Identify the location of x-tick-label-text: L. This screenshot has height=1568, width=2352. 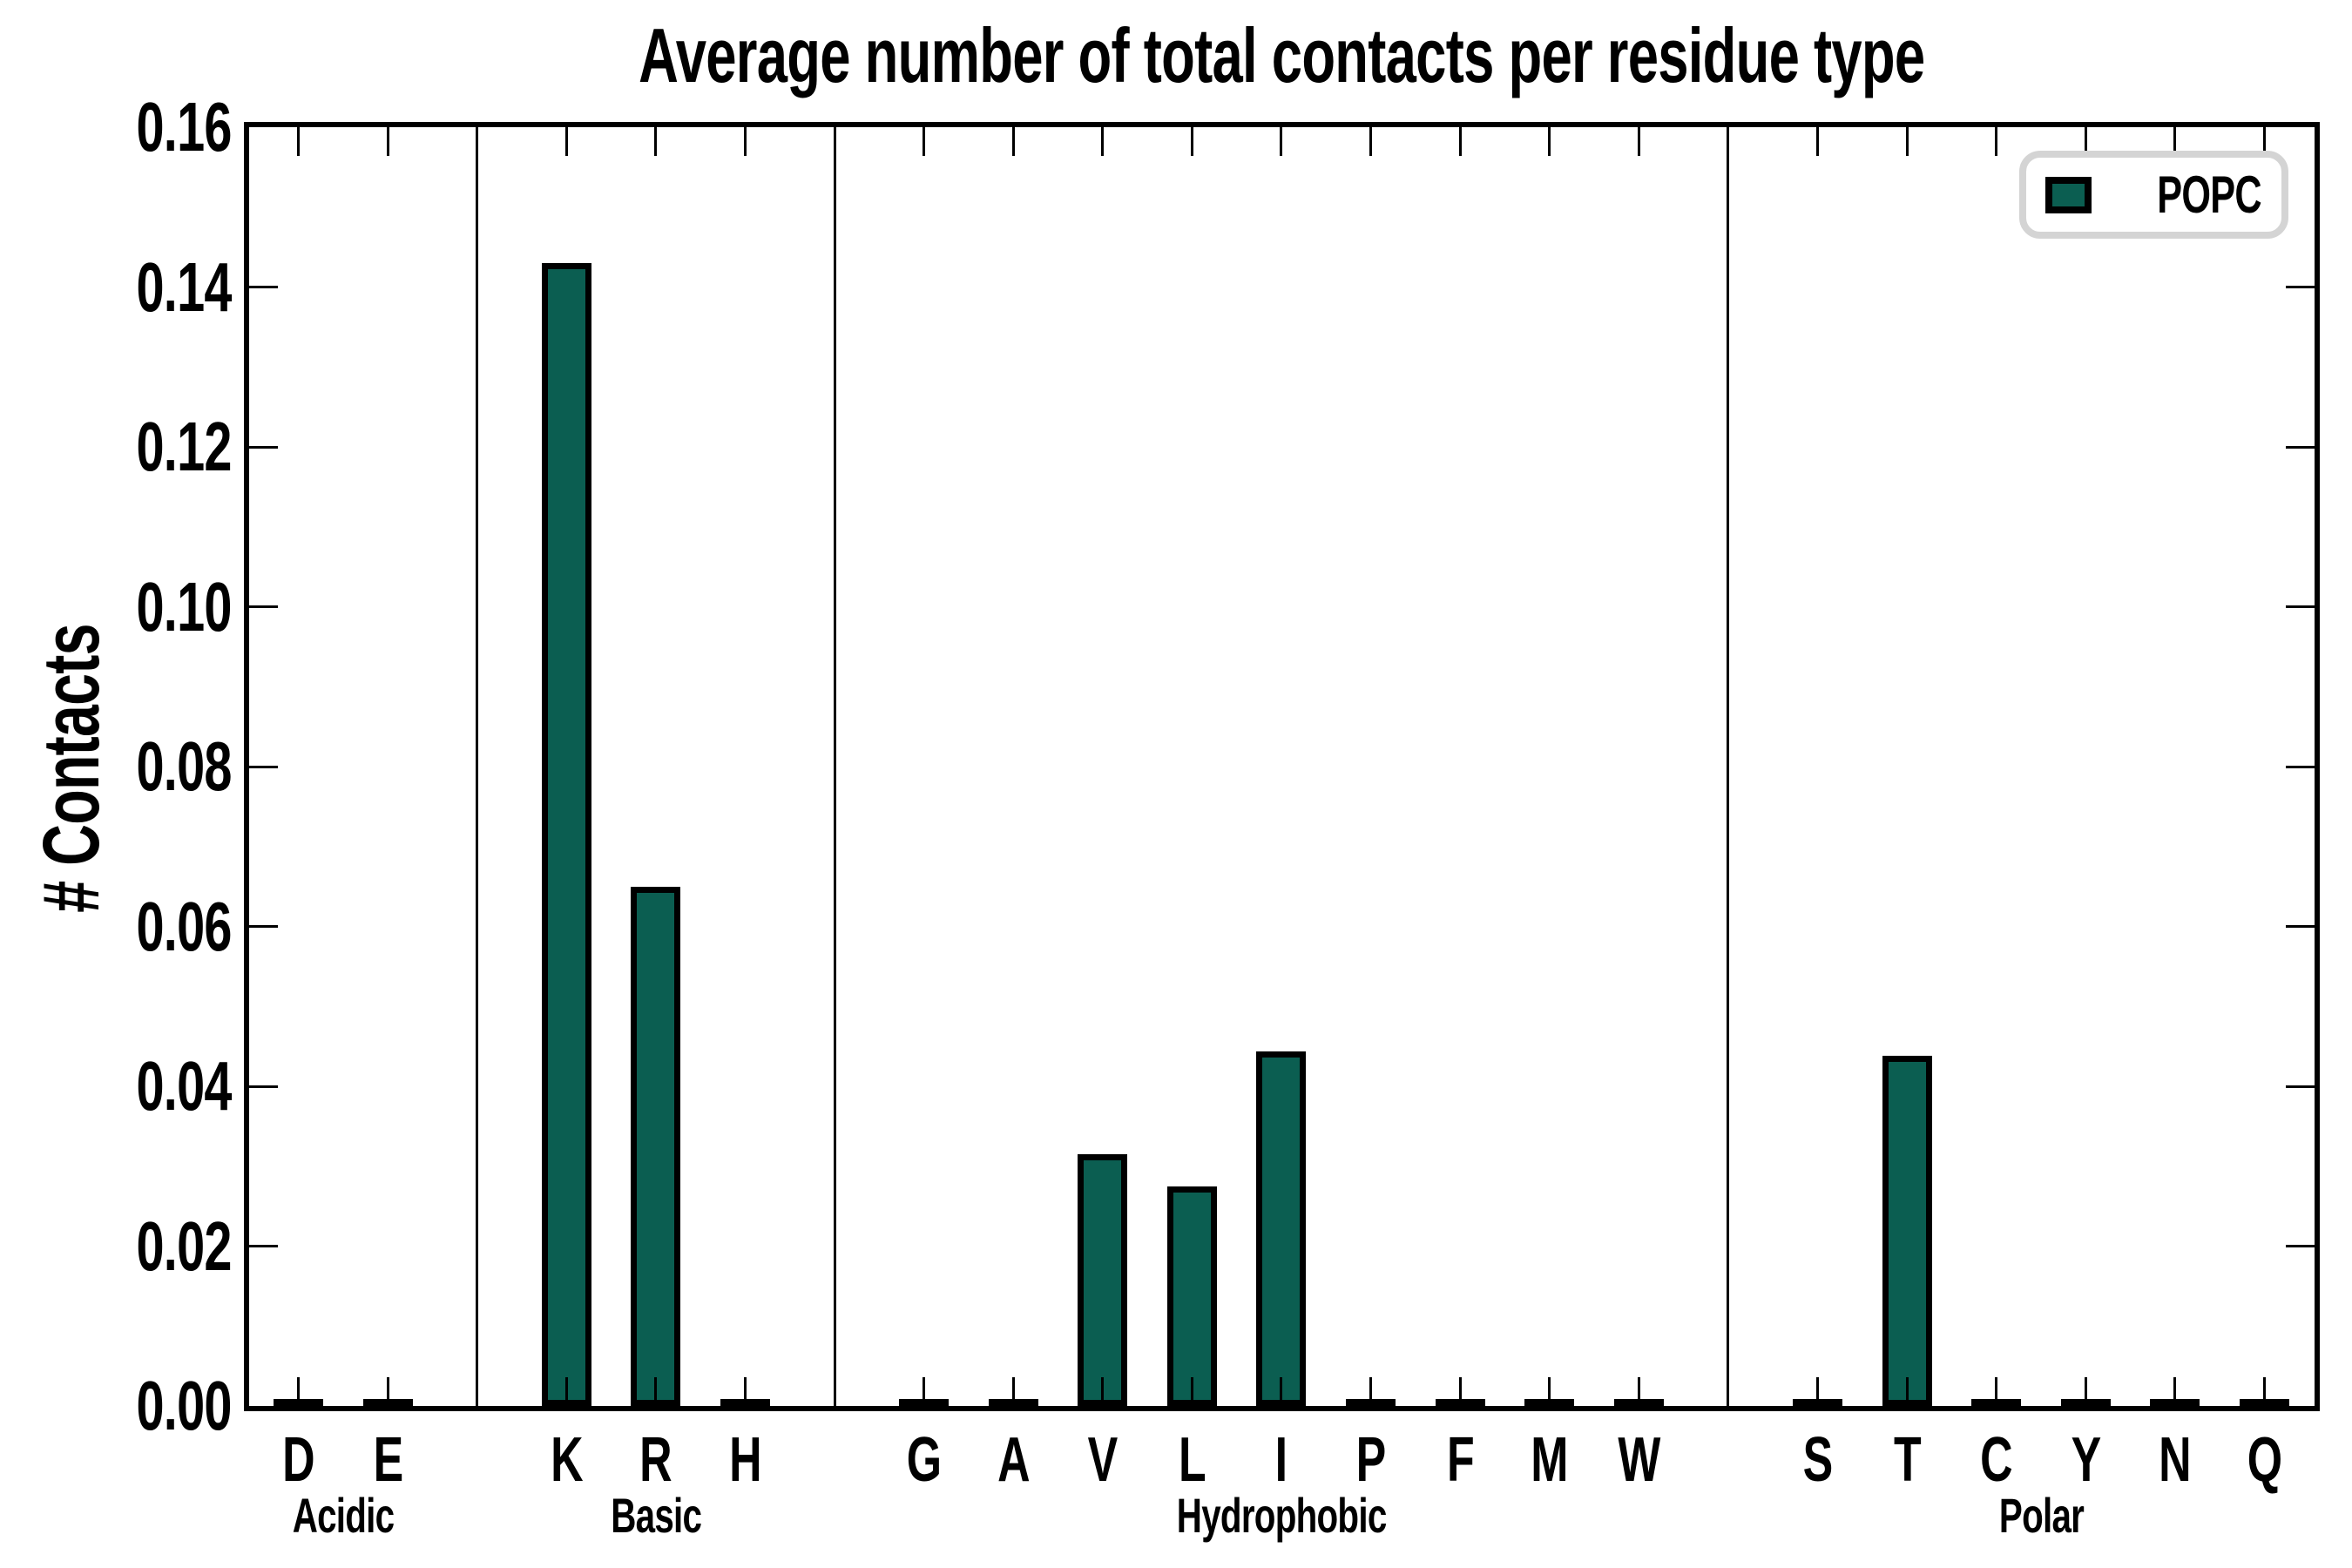
(1192, 1460).